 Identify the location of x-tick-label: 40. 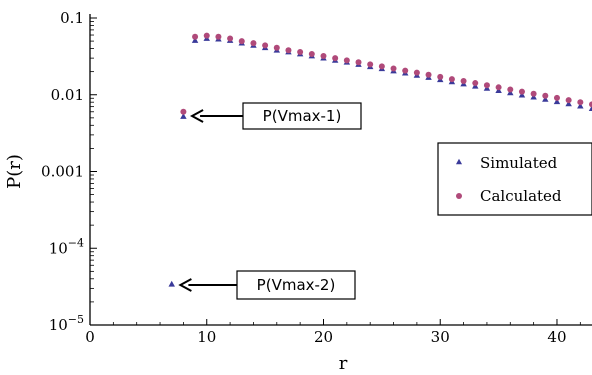
(556, 337).